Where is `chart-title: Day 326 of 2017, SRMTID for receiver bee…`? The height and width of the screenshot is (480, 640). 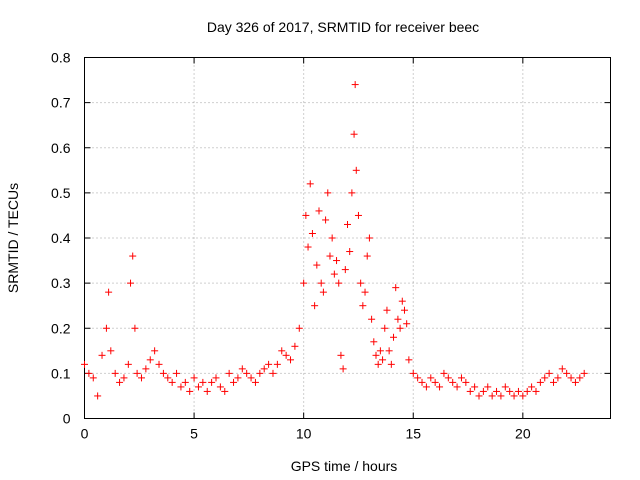
chart-title: Day 326 of 2017, SRMTID for receiver bee… is located at coordinates (343, 27).